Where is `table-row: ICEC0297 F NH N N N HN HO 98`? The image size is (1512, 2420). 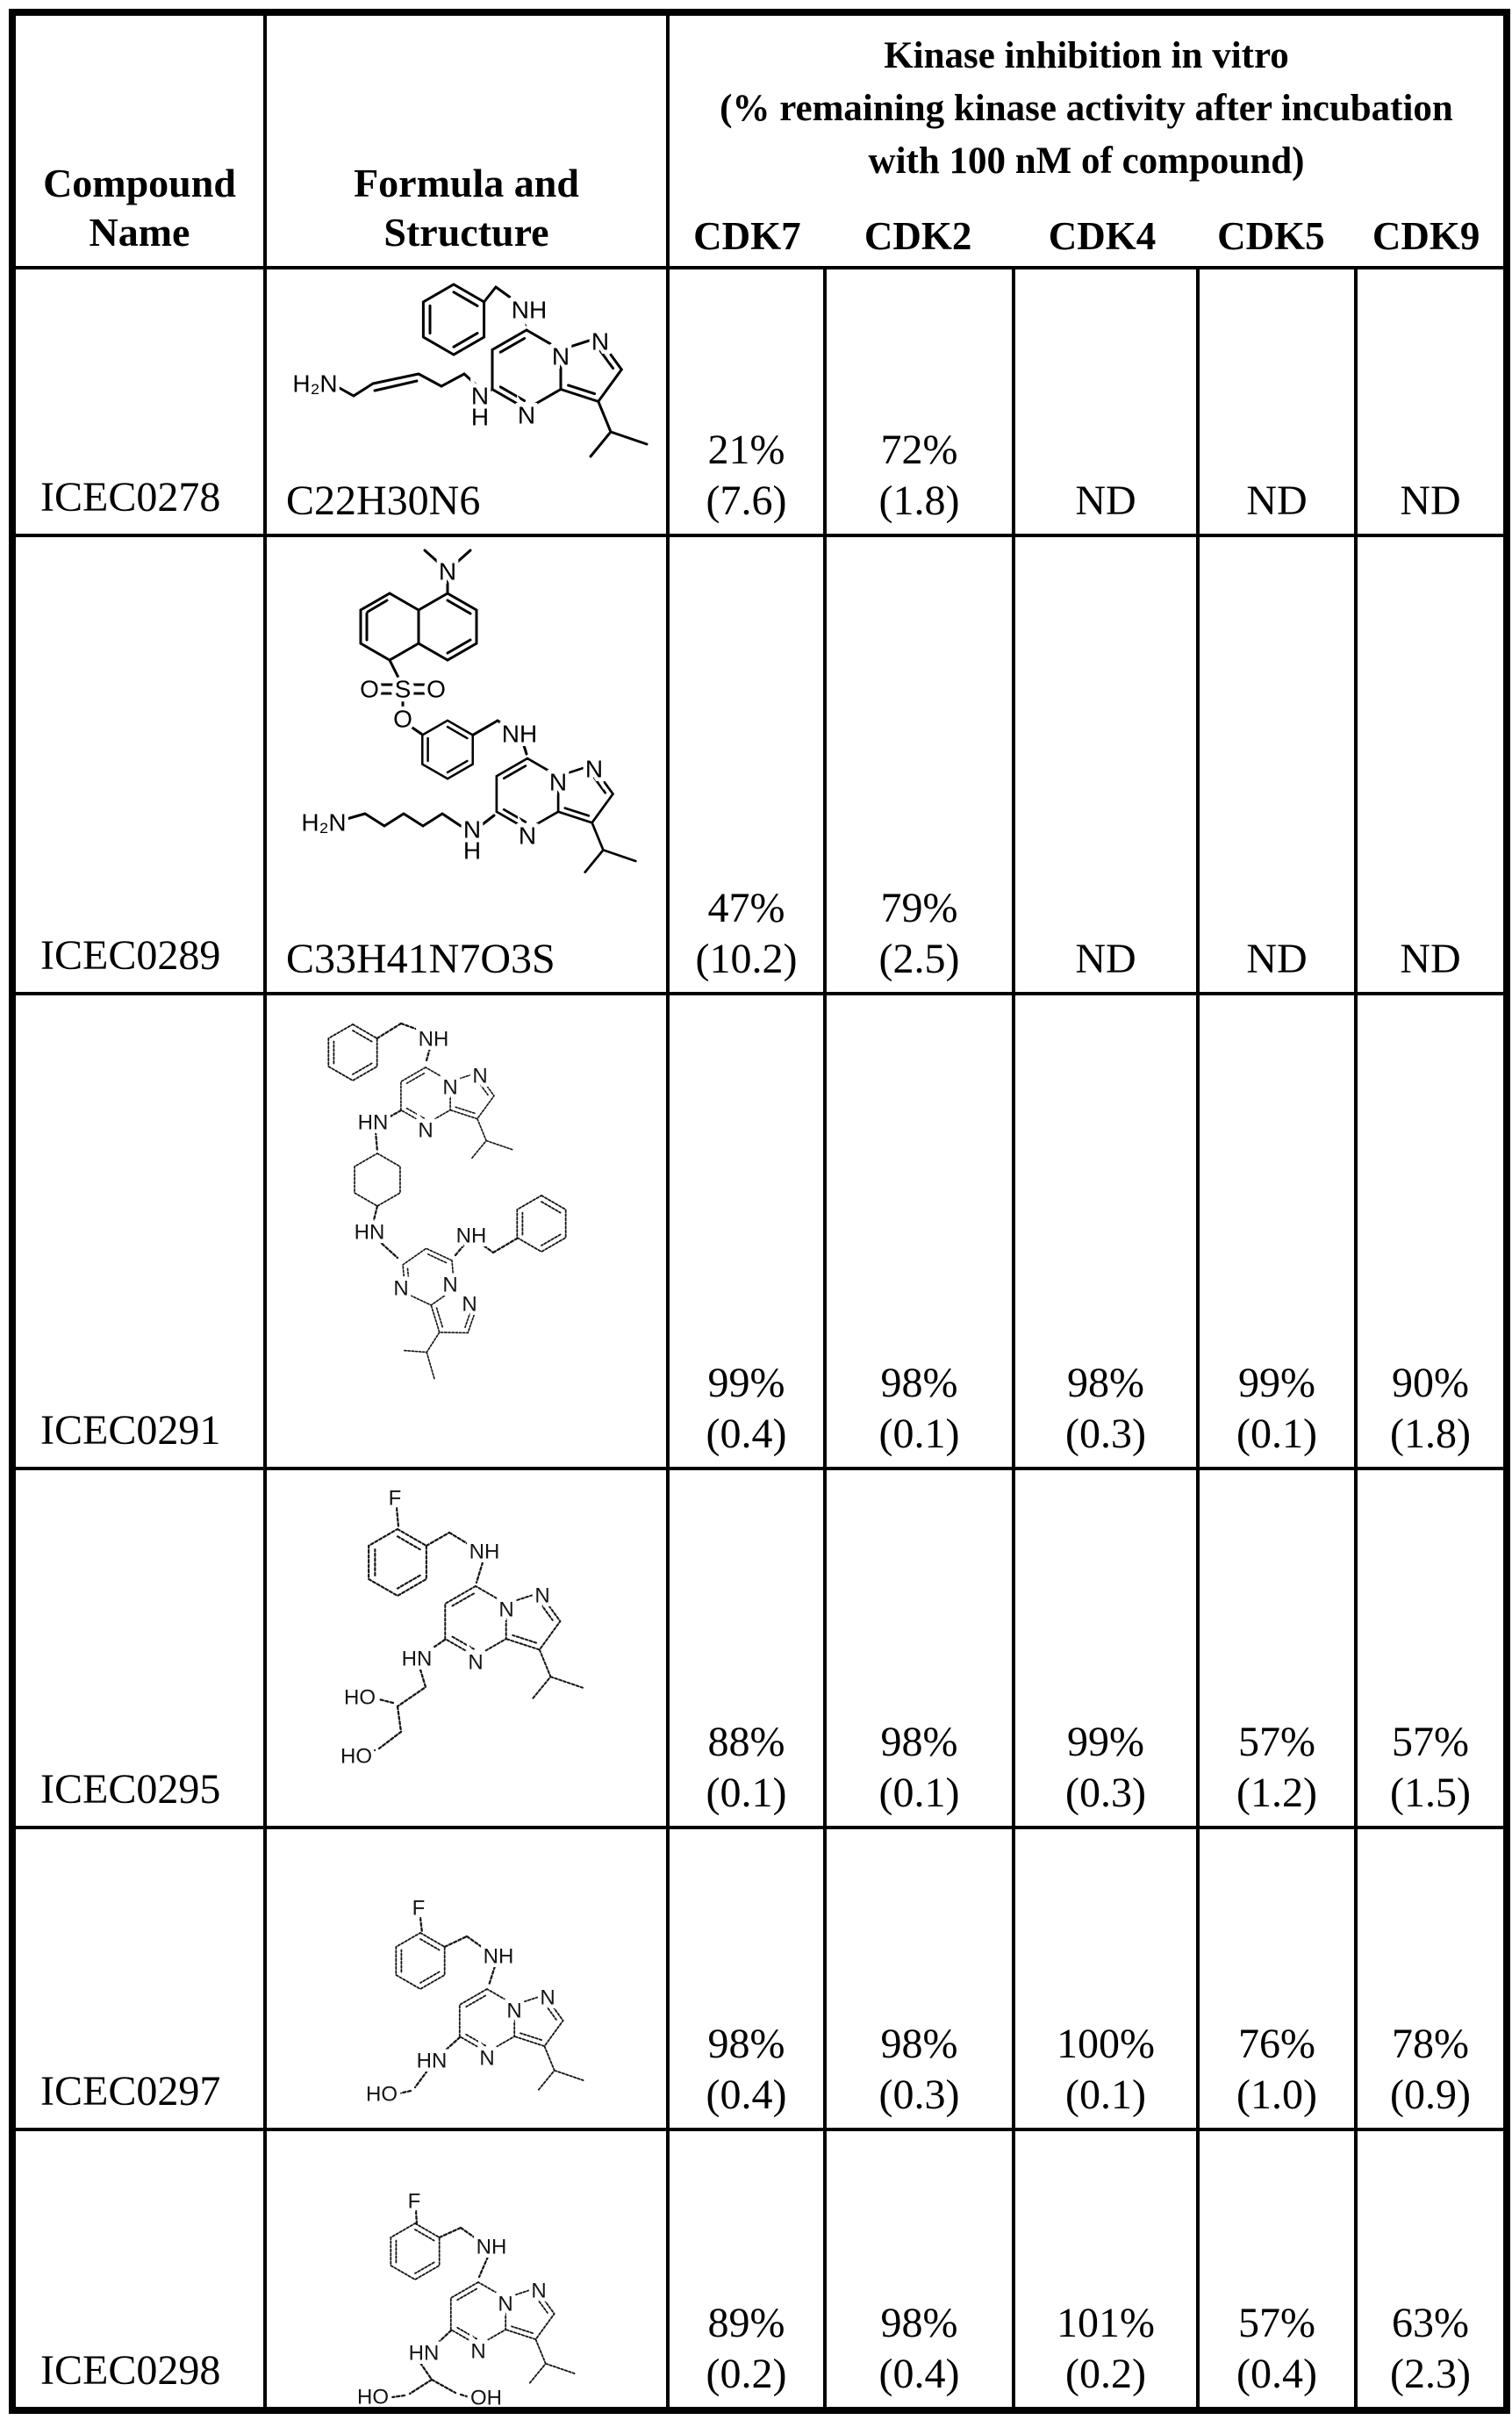 table-row: ICEC0297 F NH N N N HN HO 98 is located at coordinates (759, 1978).